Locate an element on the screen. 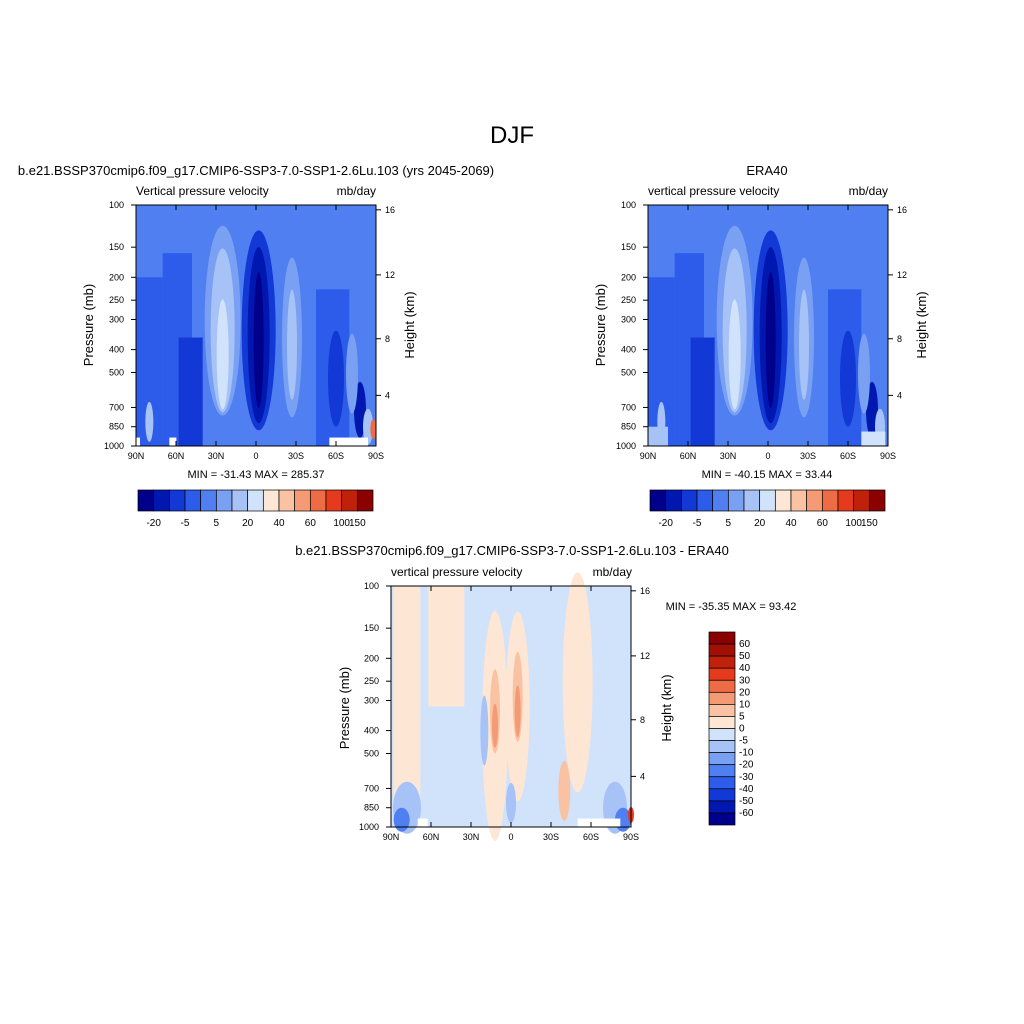  colorbar-label: -50 is located at coordinates (746, 801).